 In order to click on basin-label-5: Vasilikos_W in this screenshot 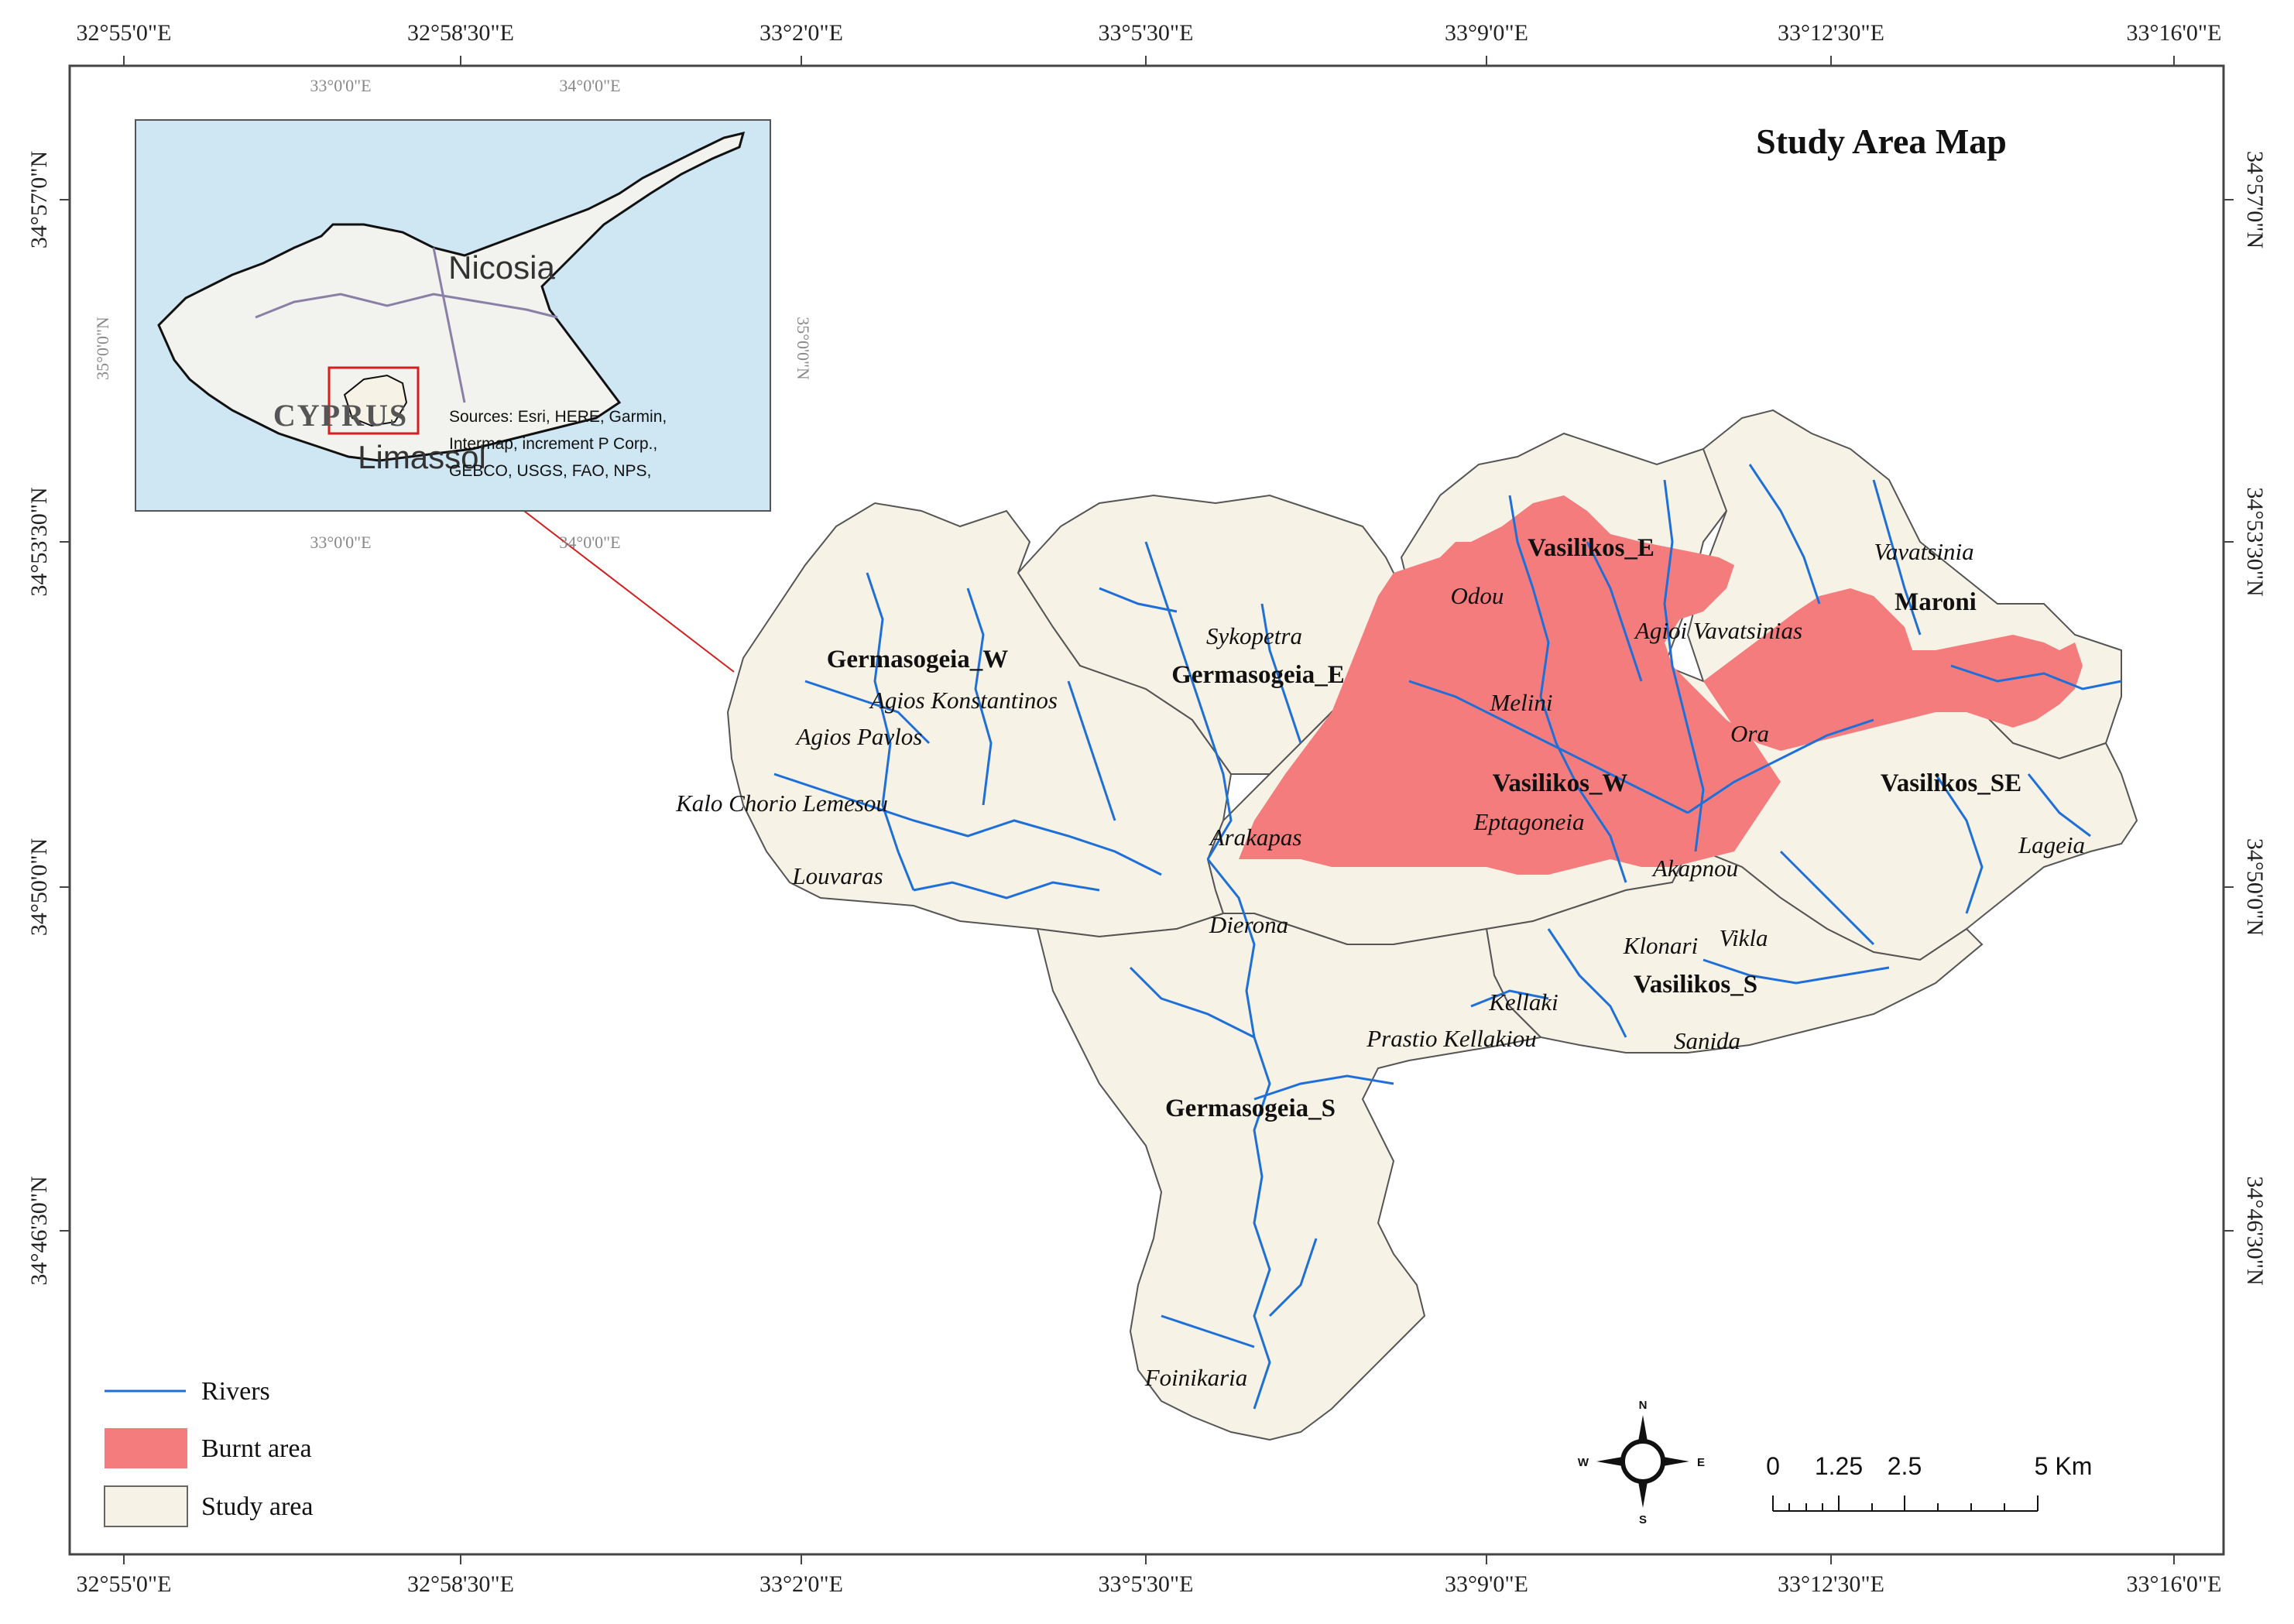, I will do `click(1560, 783)`.